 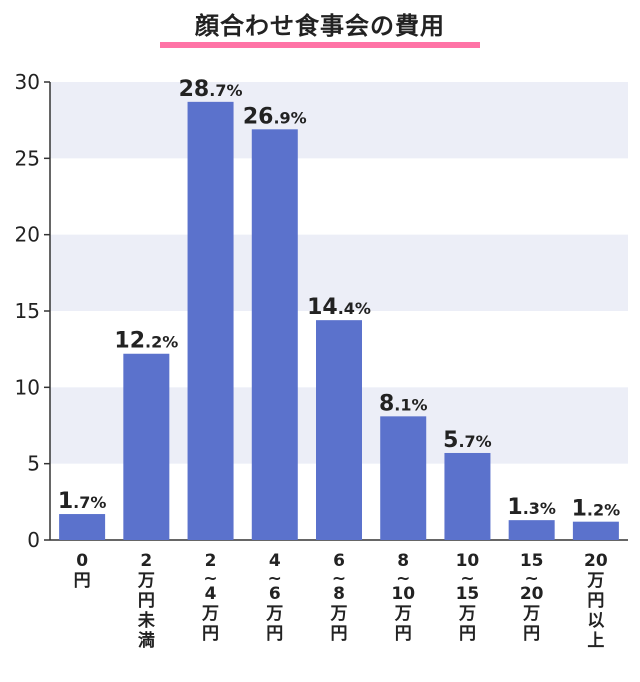 What do you see at coordinates (146, 341) in the screenshot?
I see `data-label: 12.2%` at bounding box center [146, 341].